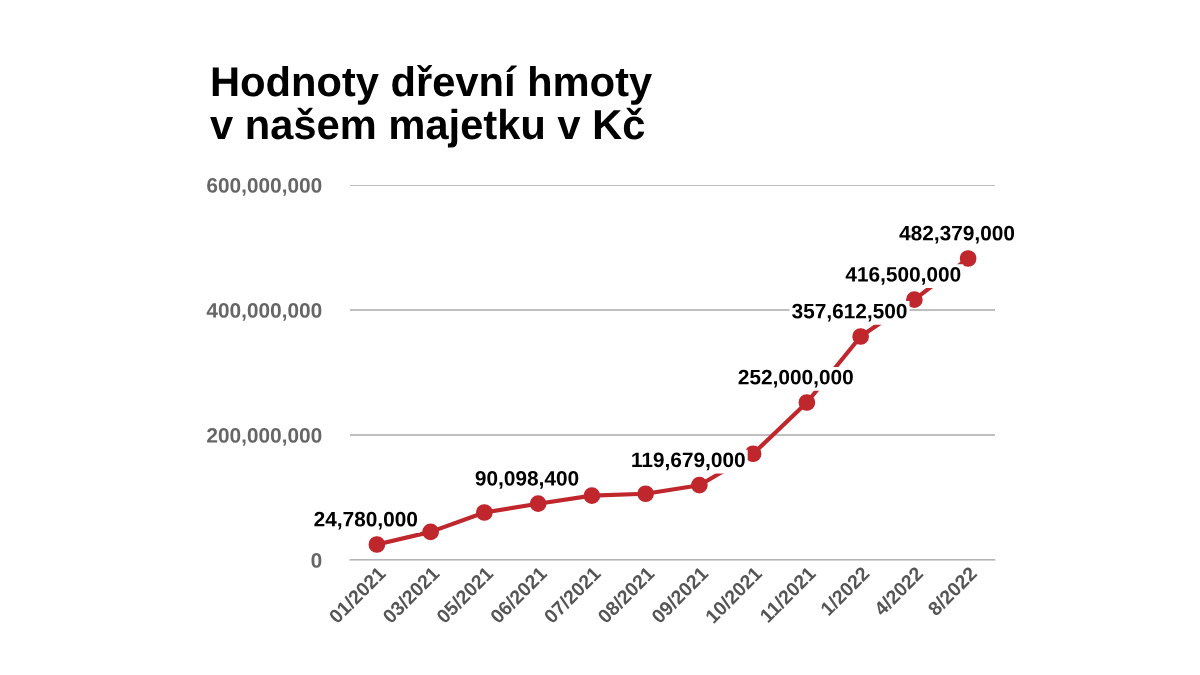 The image size is (1200, 675). What do you see at coordinates (688, 461) in the screenshot?
I see `data-label: 119,679,000` at bounding box center [688, 461].